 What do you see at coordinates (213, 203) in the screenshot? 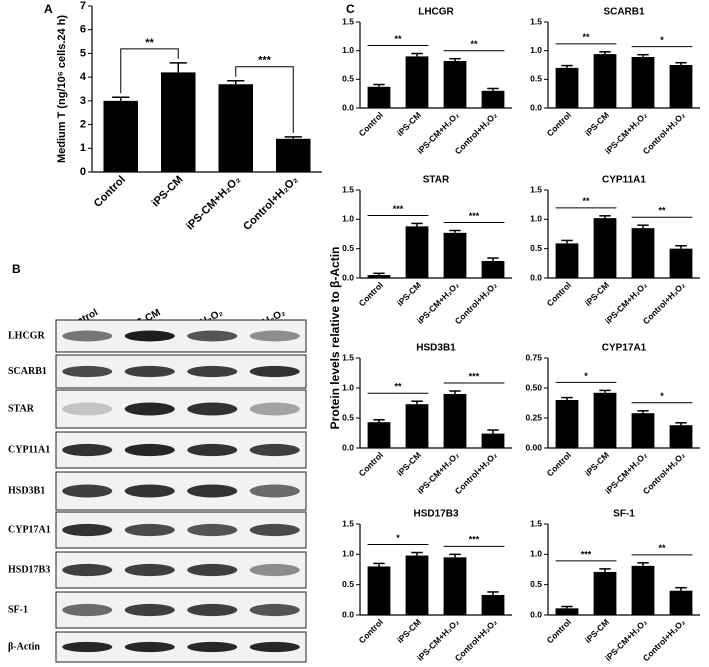
I see `x-tick-label: iPS-CM+H₂O₂` at bounding box center [213, 203].